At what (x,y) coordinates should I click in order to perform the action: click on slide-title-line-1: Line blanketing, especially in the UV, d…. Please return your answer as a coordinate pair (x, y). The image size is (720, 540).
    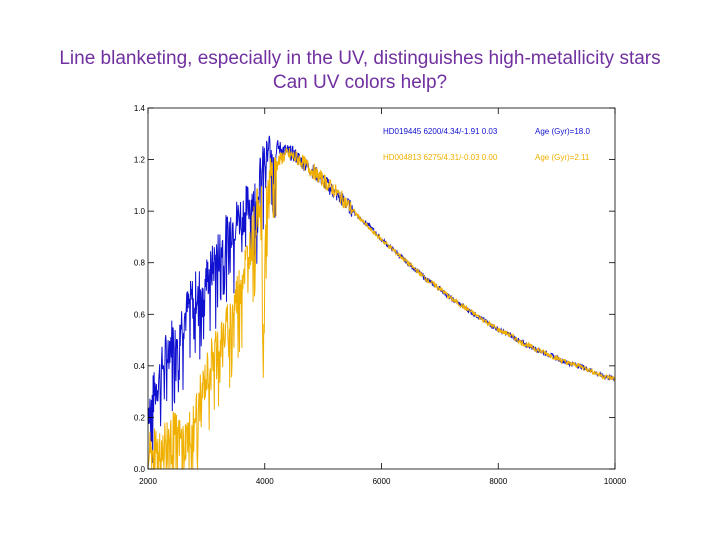
    Looking at the image, I should click on (360, 58).